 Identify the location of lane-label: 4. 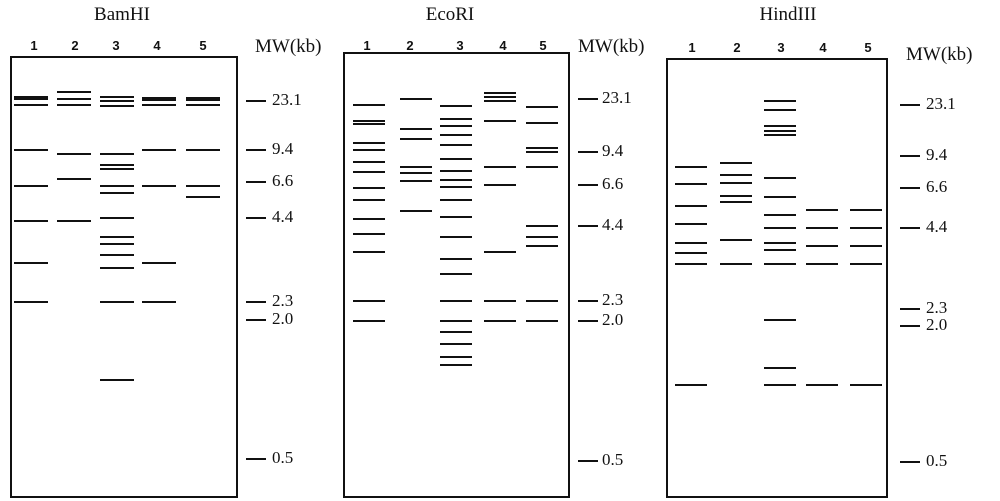
(157, 45).